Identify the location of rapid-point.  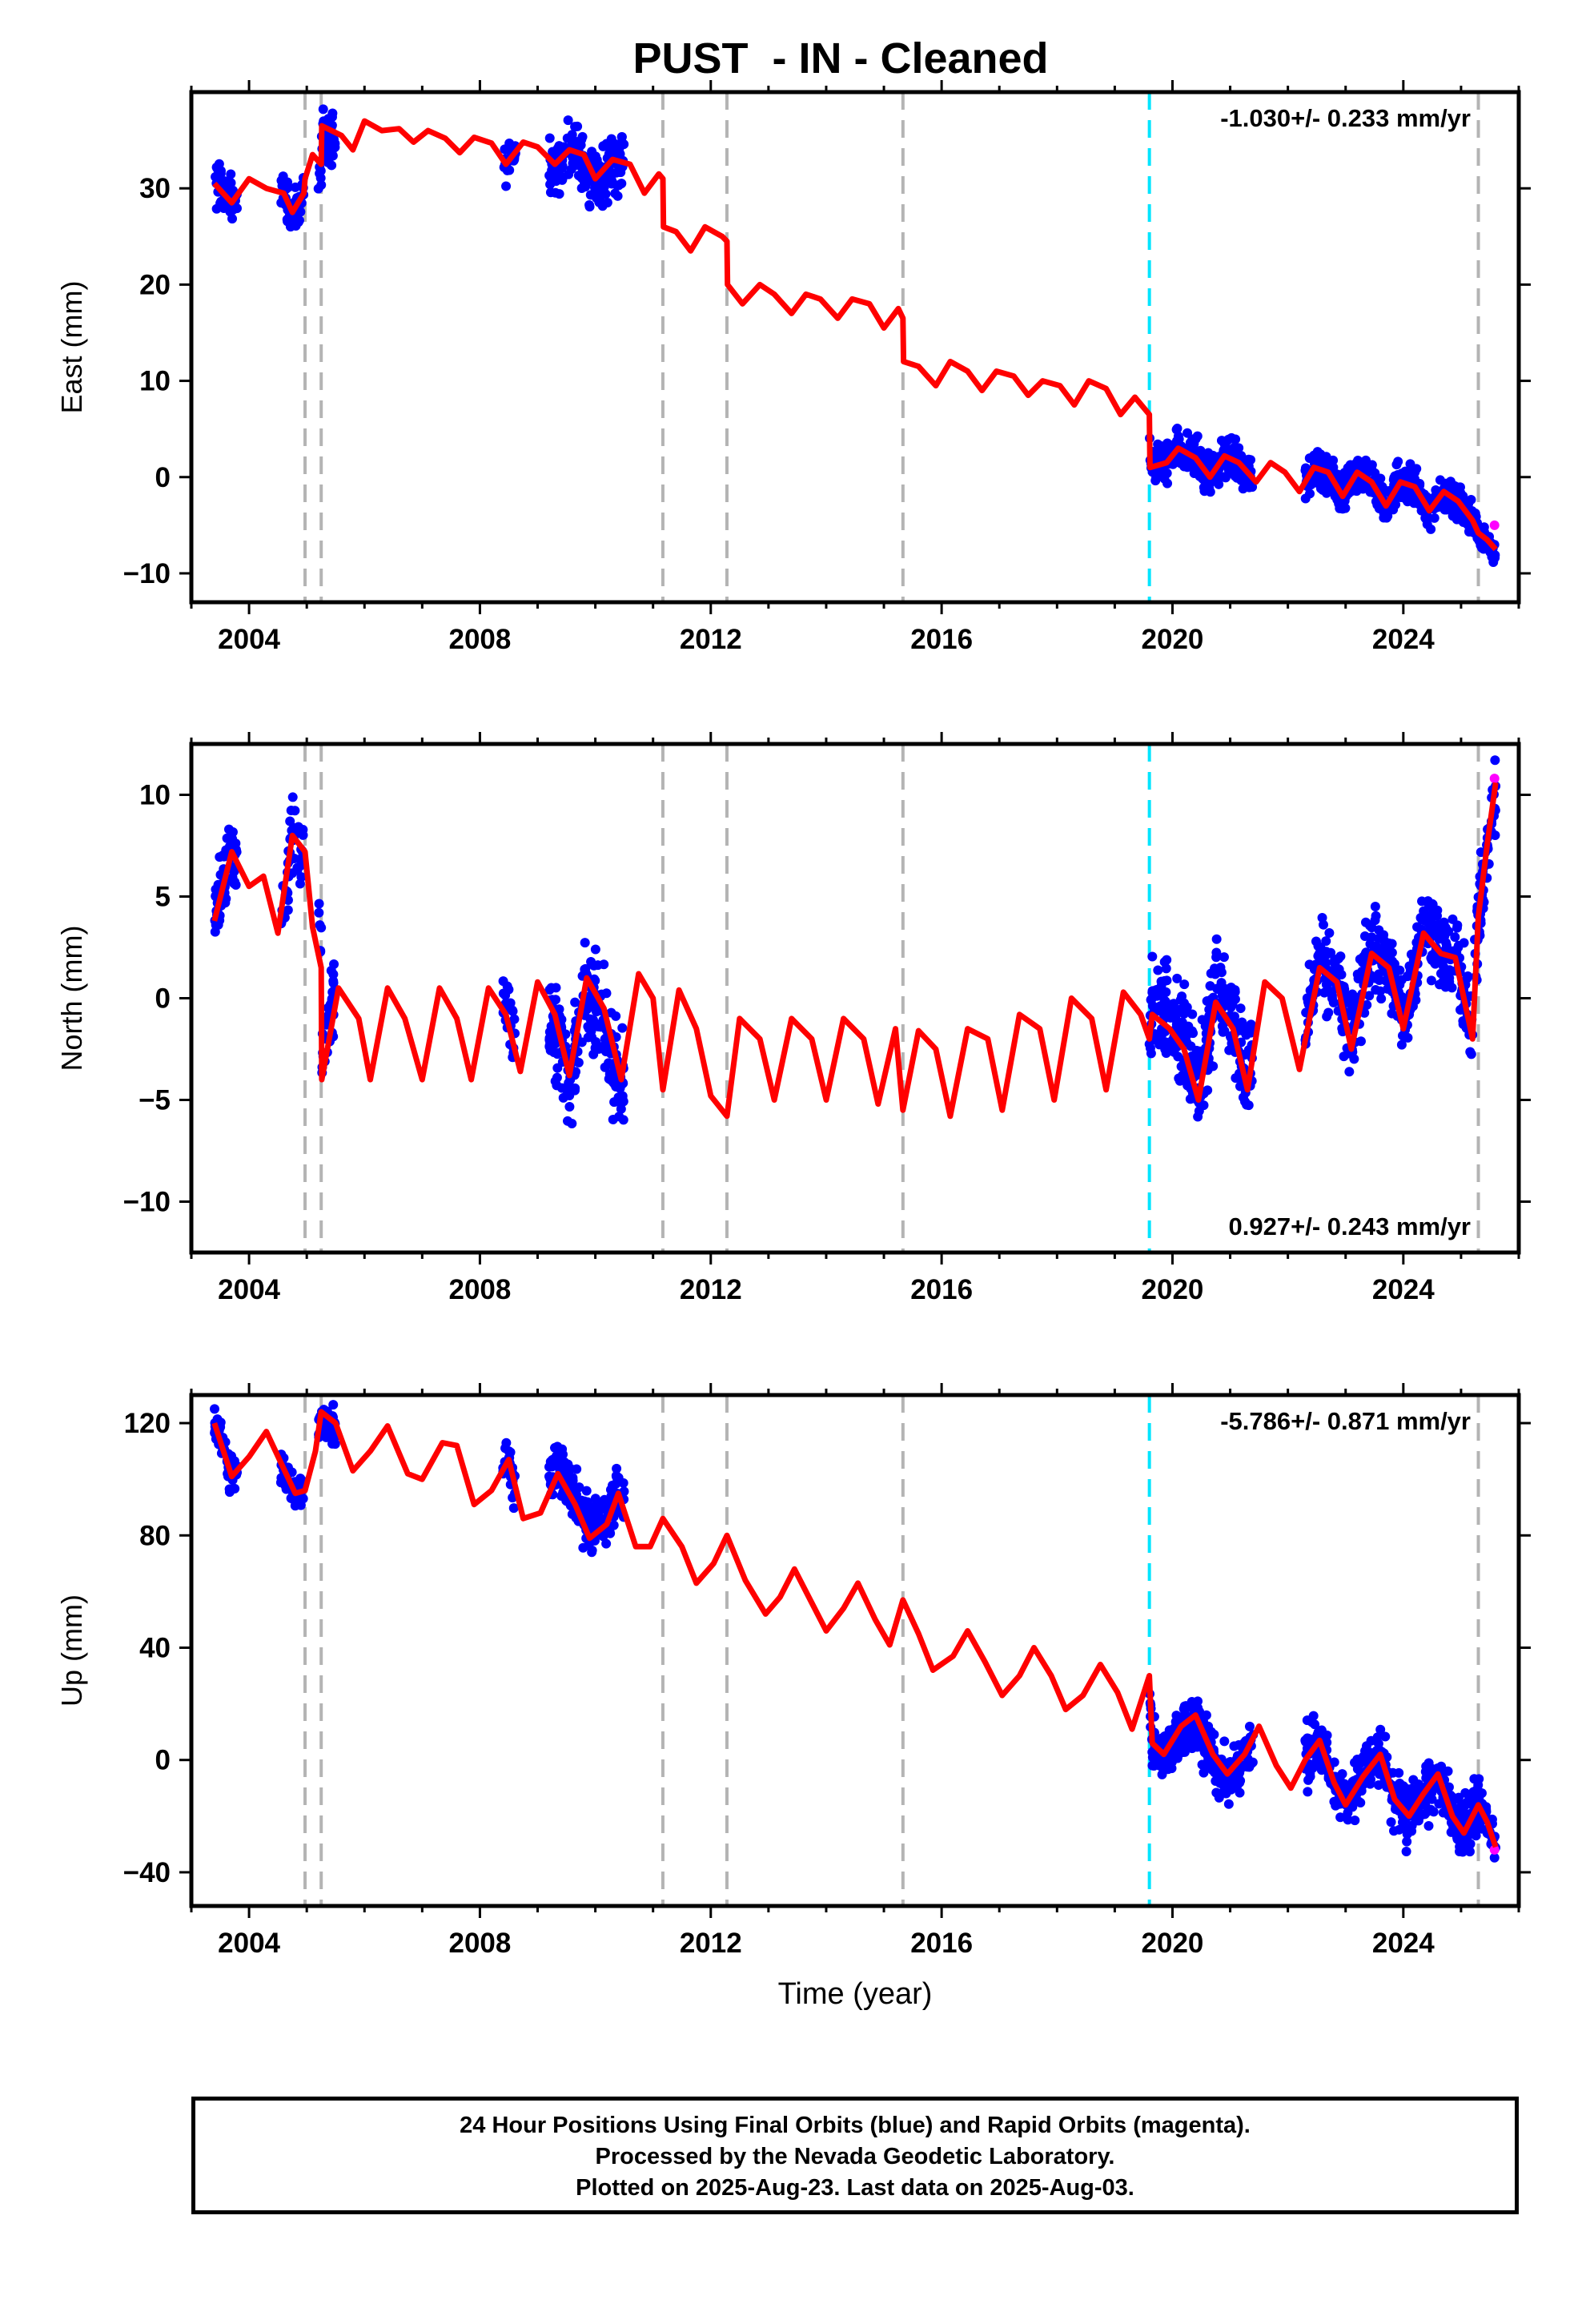
(1494, 525).